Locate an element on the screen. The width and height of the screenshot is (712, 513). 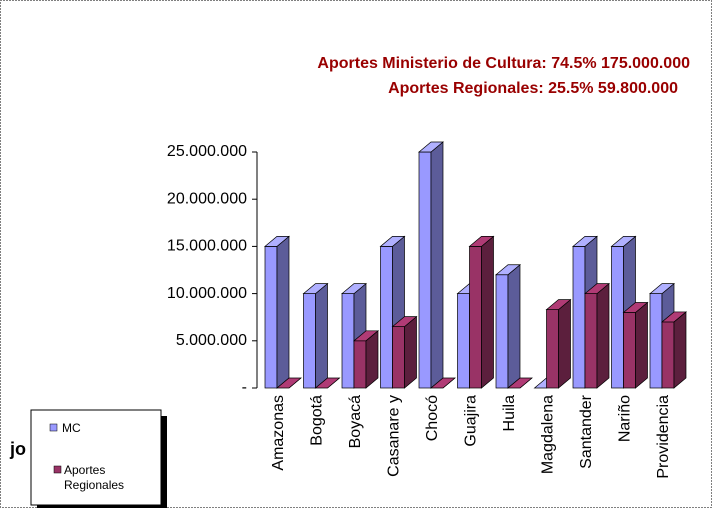
legend: MC Aportes Regionales is located at coordinates (98, 460).